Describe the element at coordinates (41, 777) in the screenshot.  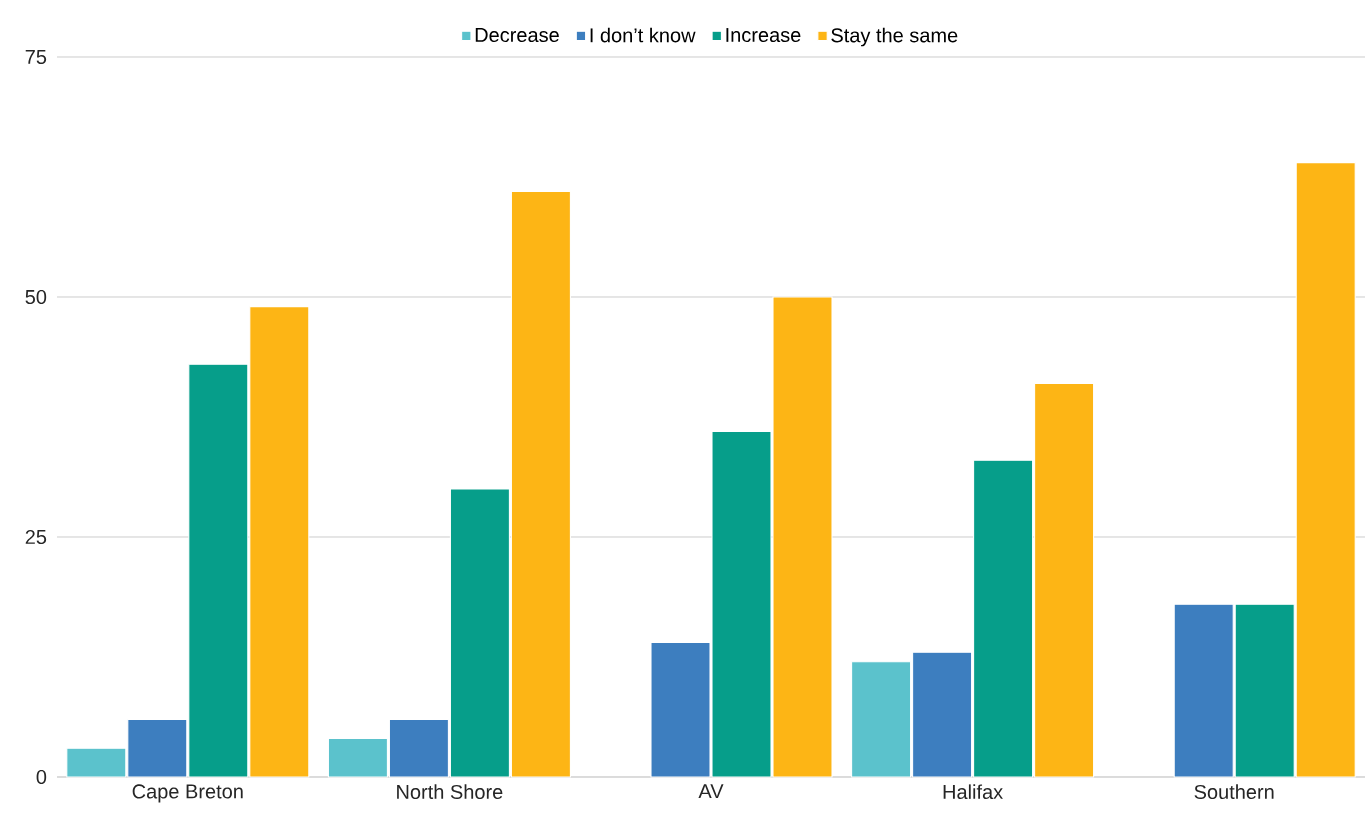
I see `y-tick-label: 0` at that location.